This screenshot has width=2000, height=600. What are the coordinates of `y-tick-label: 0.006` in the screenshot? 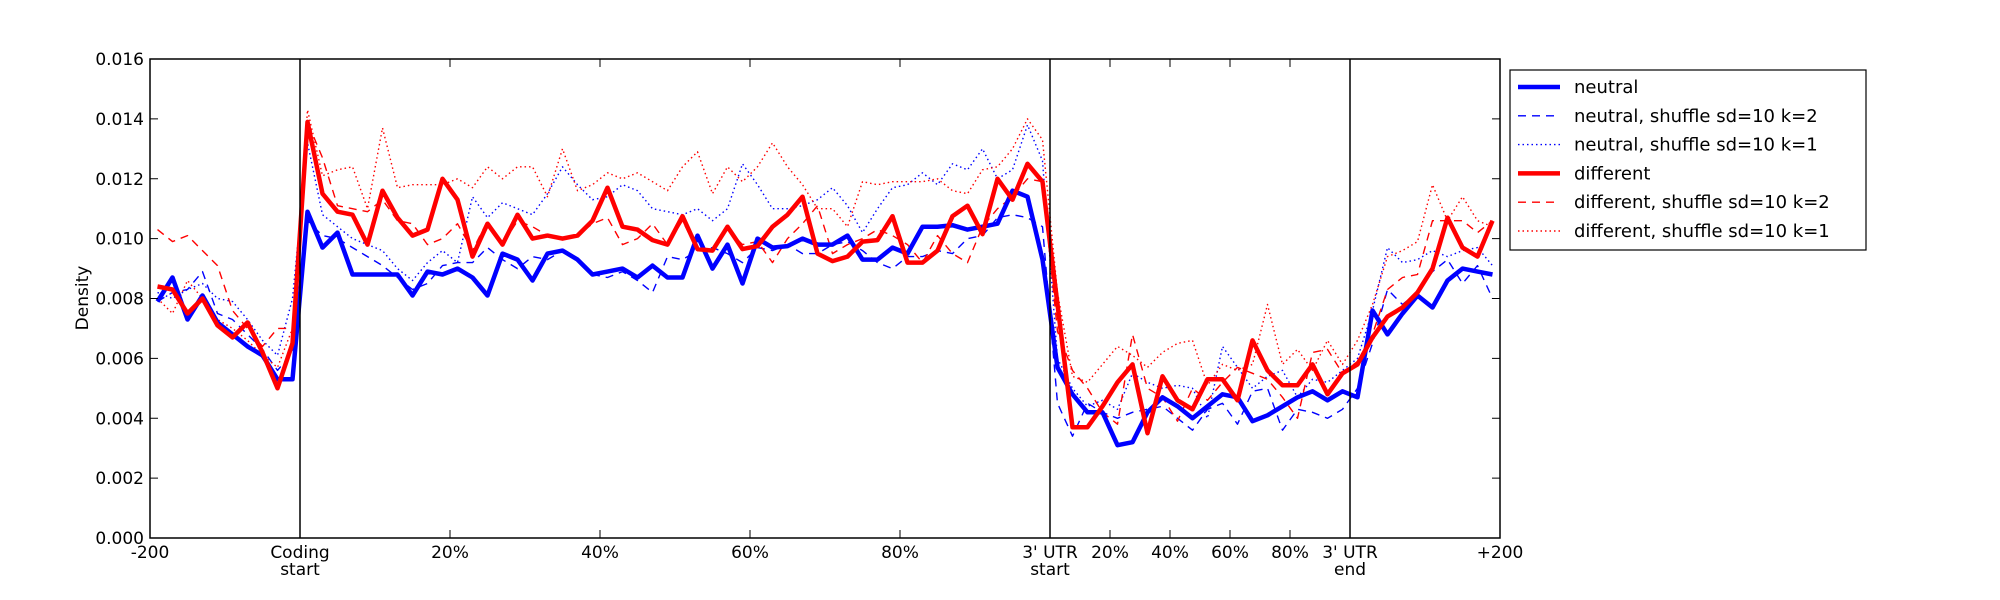 It's located at (119, 359).